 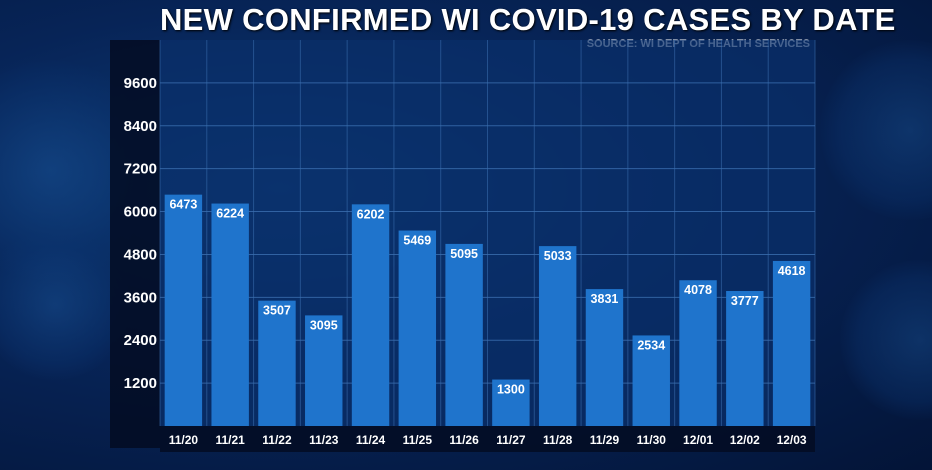 I want to click on y-tick-label: 6000, so click(x=140, y=212).